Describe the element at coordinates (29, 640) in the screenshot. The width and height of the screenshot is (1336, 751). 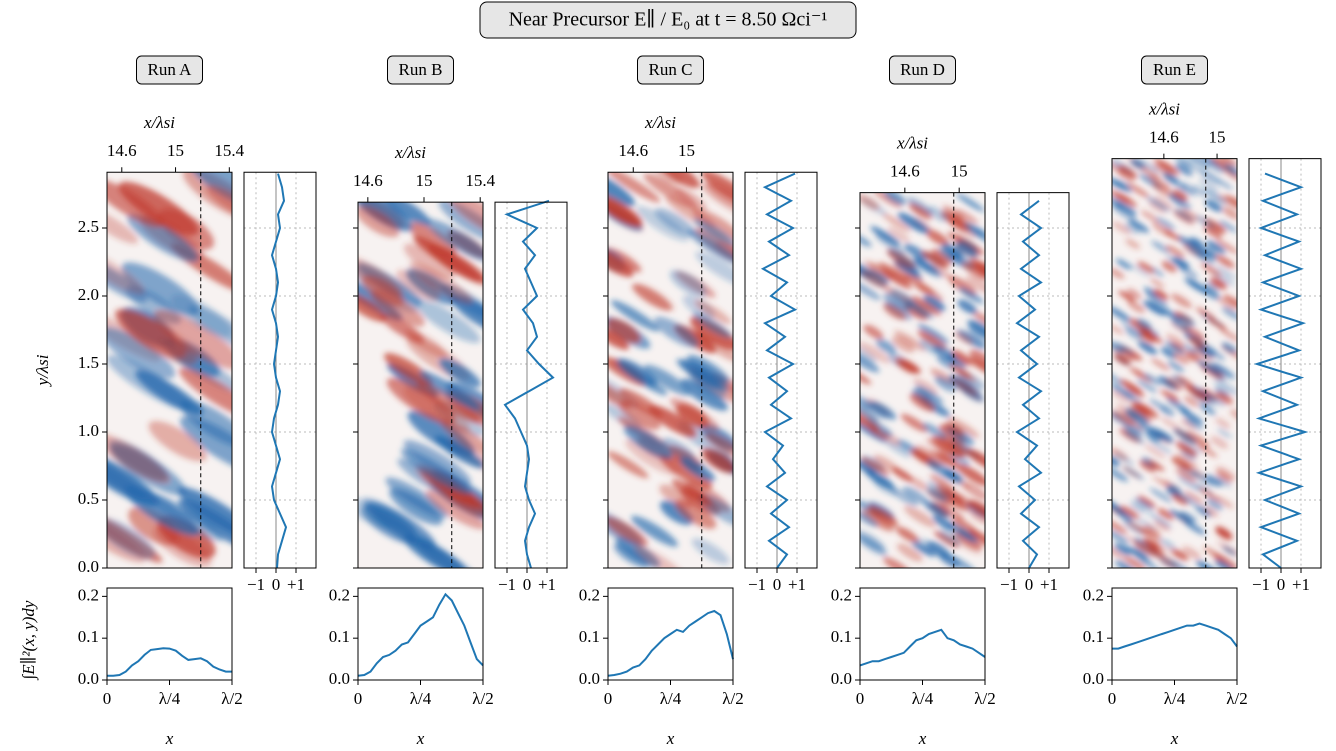
I see `y-axis-label: ∫E∥²(x, y)dy` at that location.